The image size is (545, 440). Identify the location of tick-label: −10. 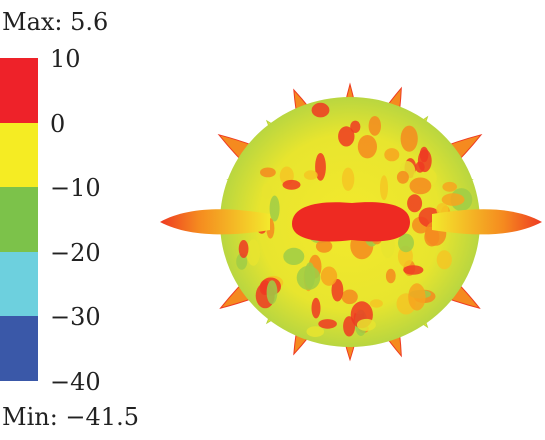
(75, 188).